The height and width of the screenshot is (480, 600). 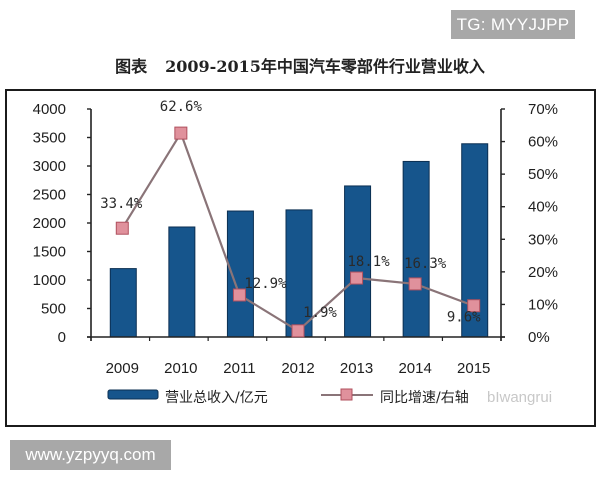 What do you see at coordinates (346, 394) in the screenshot?
I see `legend-marker-swatch` at bounding box center [346, 394].